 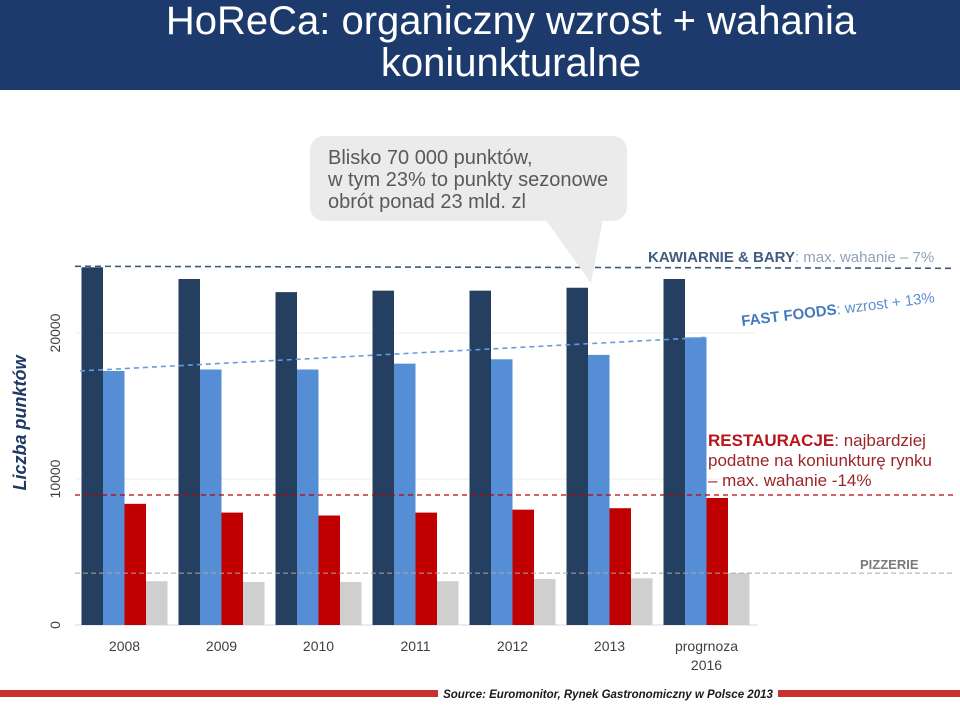 I want to click on callout-tail, so click(x=574, y=251).